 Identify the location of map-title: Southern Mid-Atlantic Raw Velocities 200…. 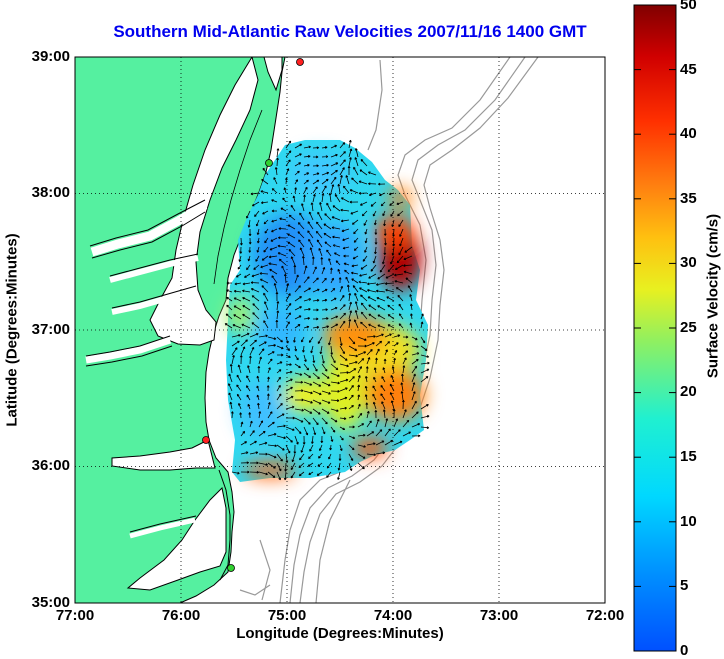
(350, 31).